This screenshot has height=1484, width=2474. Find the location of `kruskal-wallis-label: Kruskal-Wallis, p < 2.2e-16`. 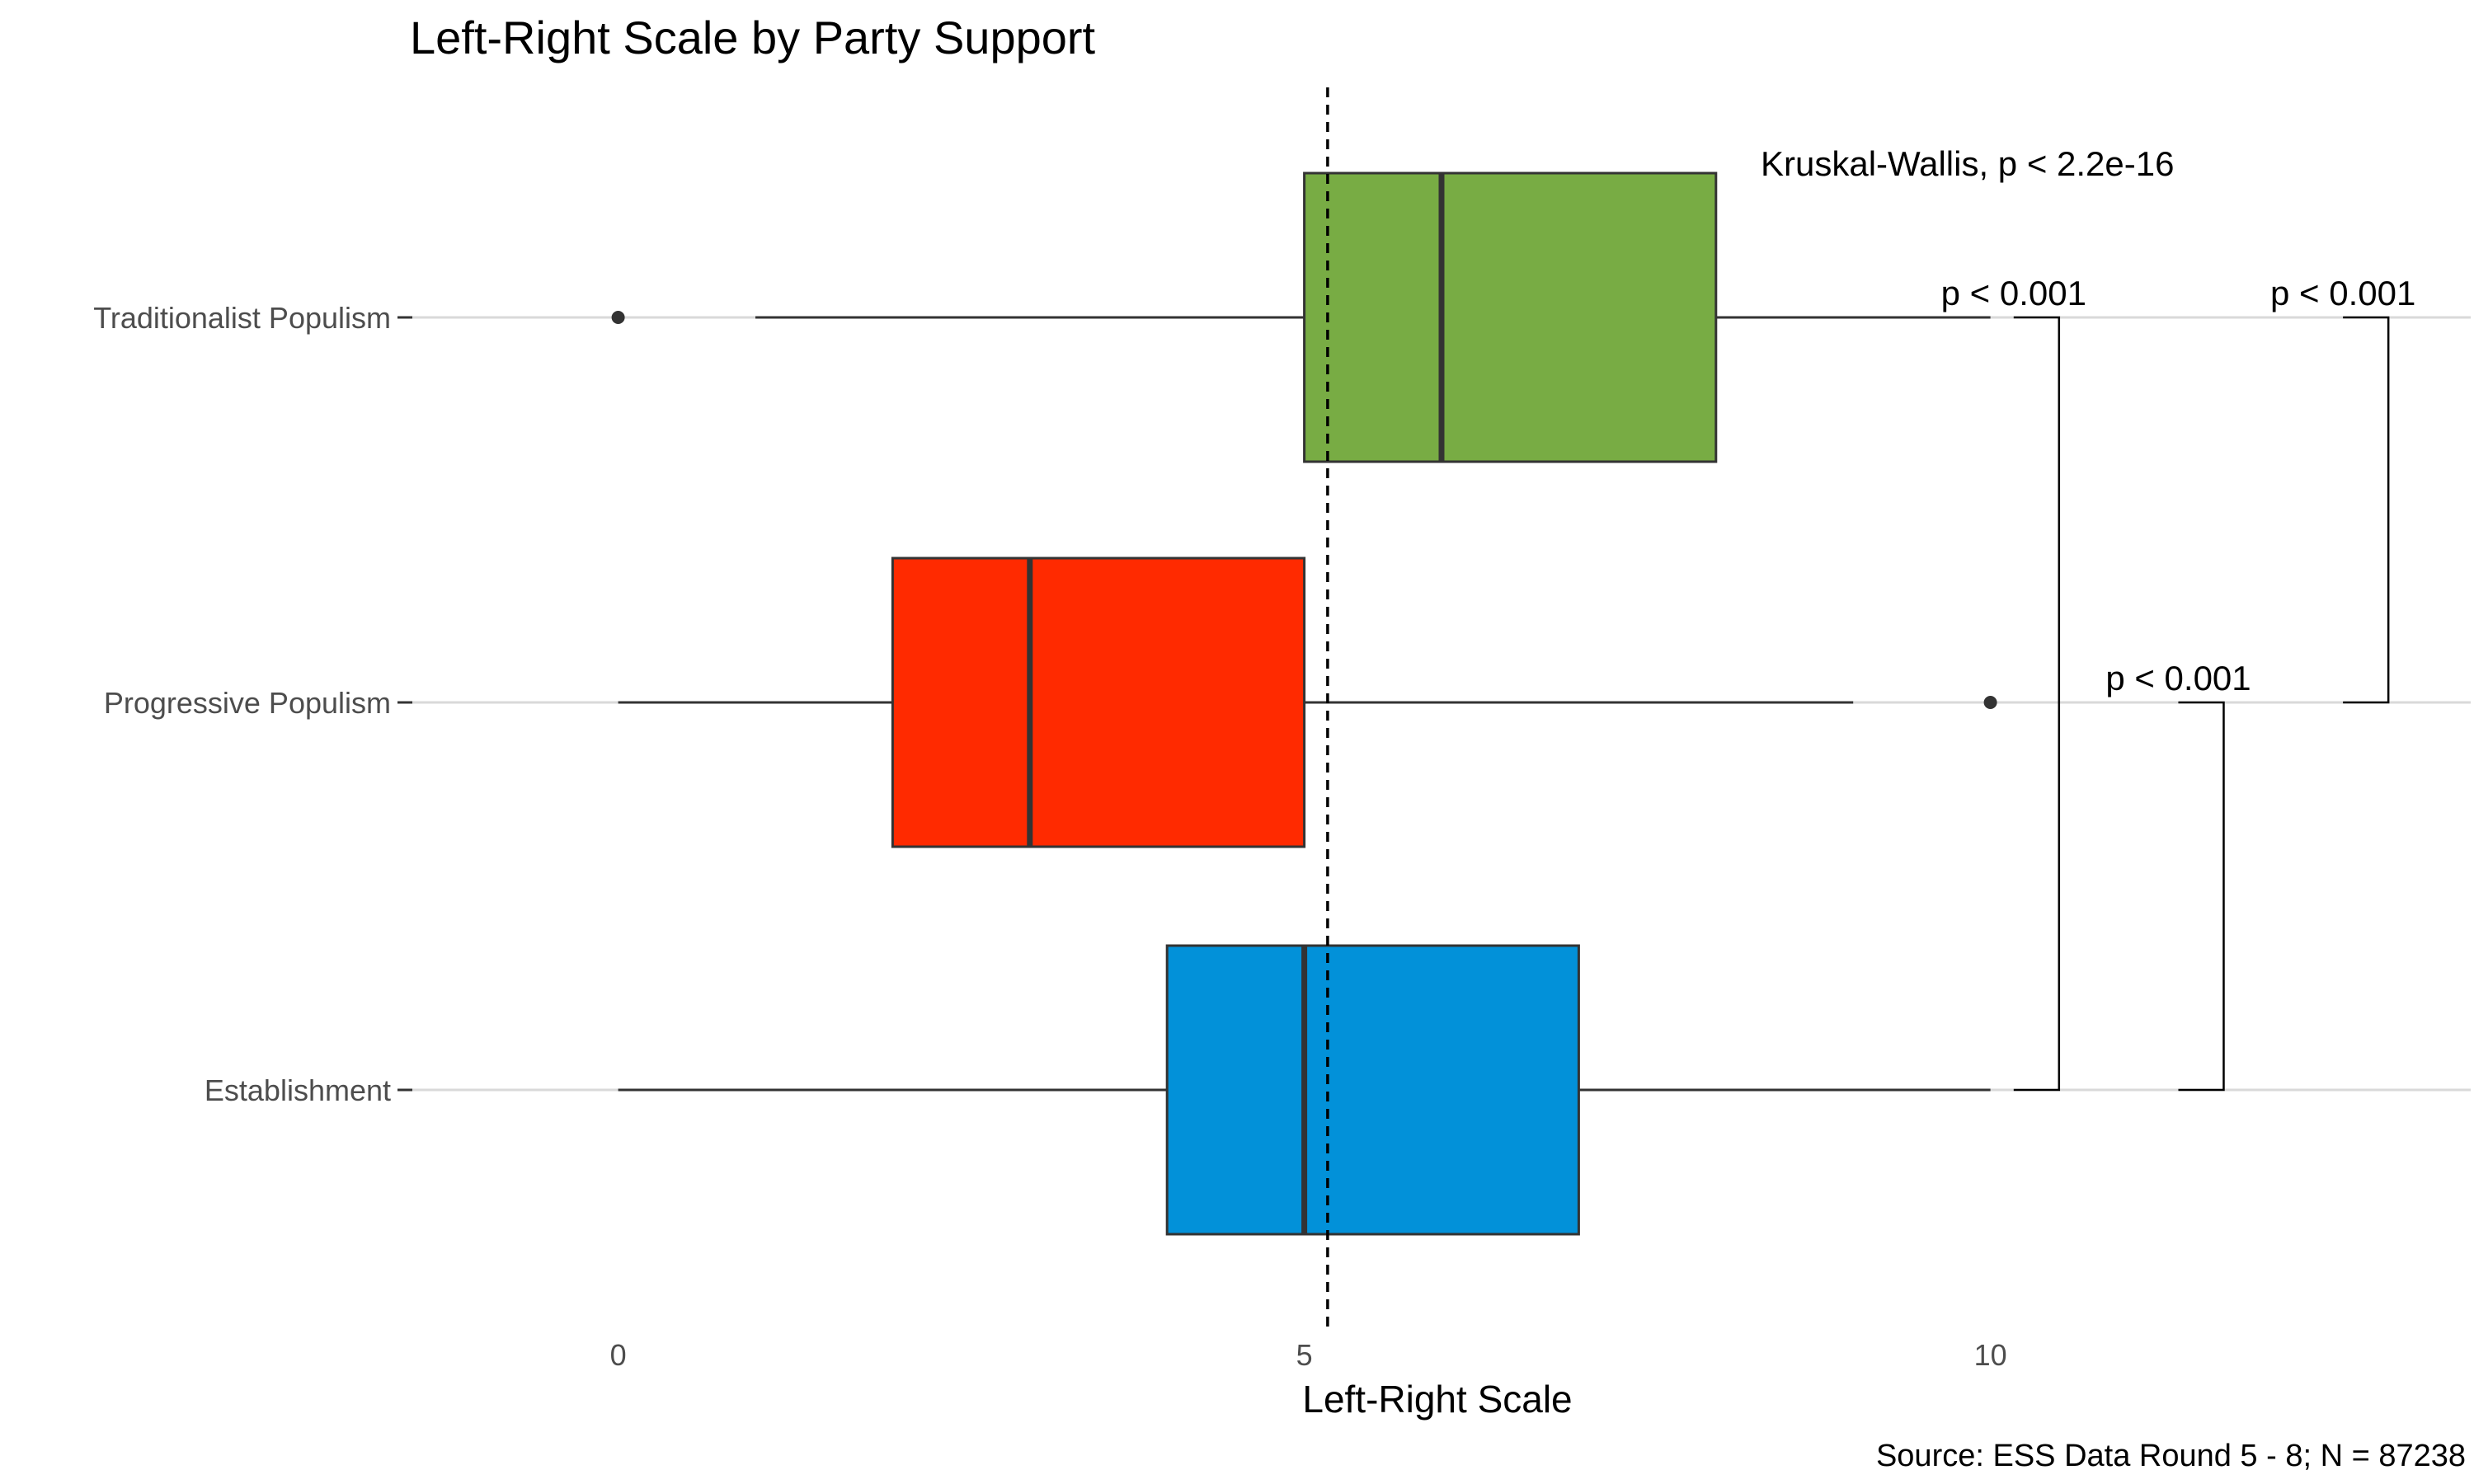

kruskal-wallis-label: Kruskal-Wallis, p < 2.2e-16 is located at coordinates (1967, 163).